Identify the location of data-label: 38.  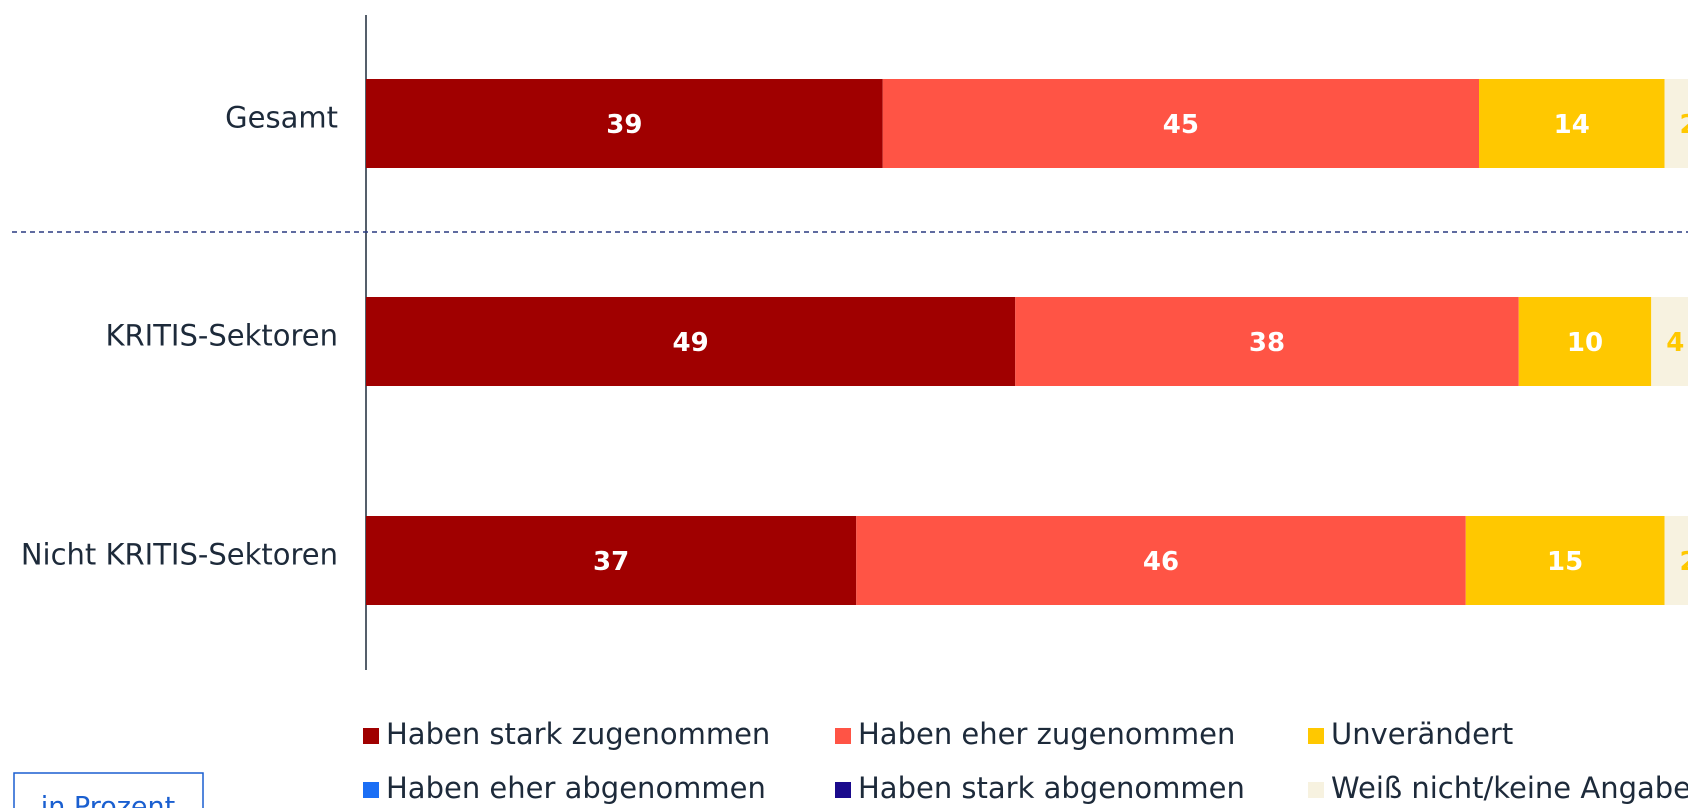
(1267, 343).